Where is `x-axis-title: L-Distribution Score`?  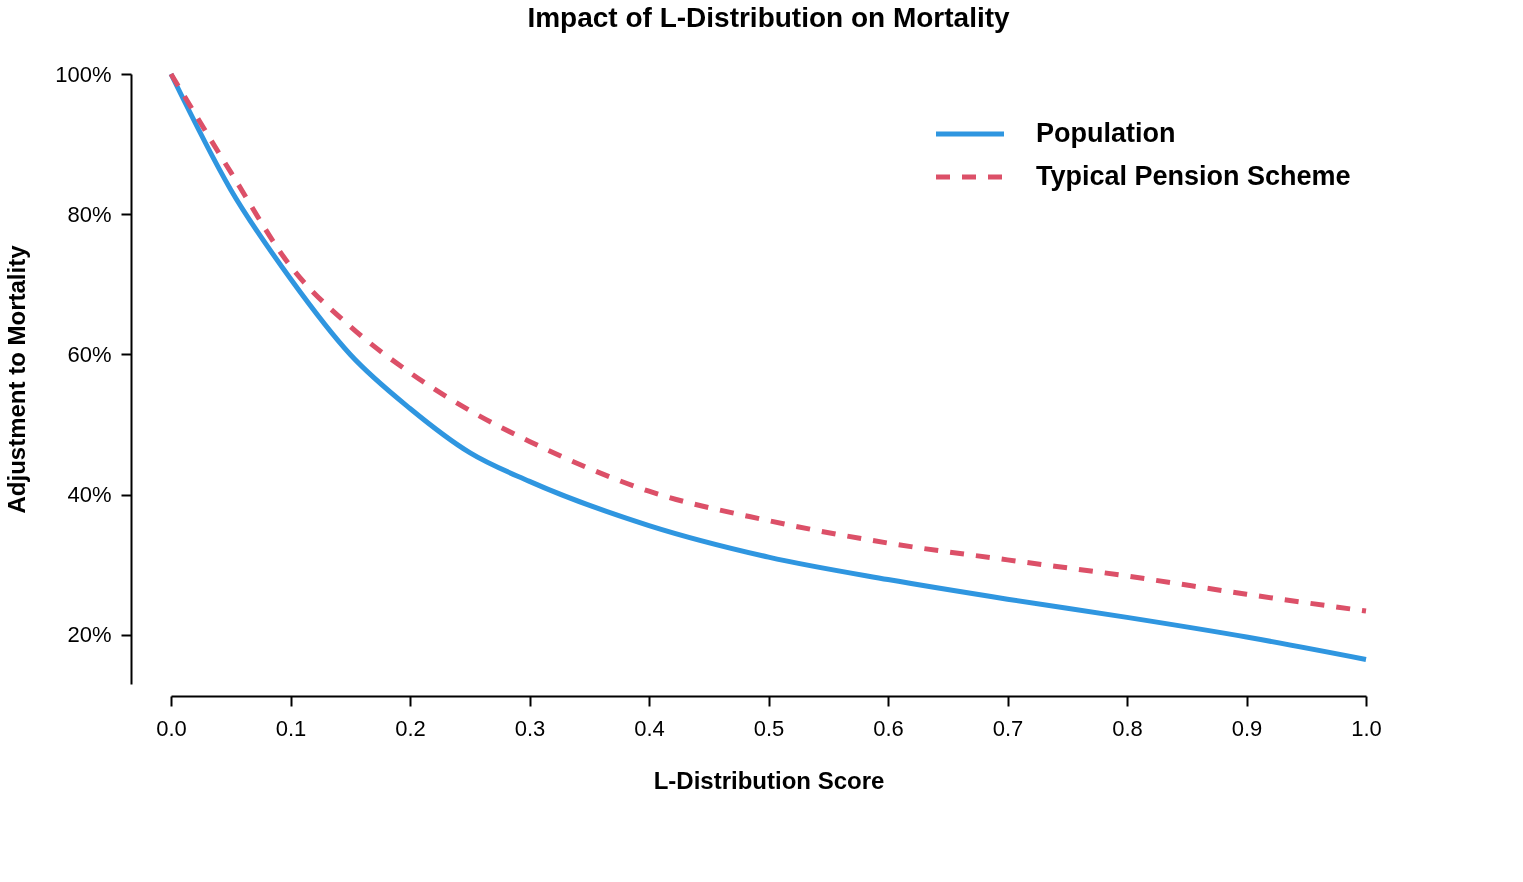 x-axis-title: L-Distribution Score is located at coordinates (769, 780).